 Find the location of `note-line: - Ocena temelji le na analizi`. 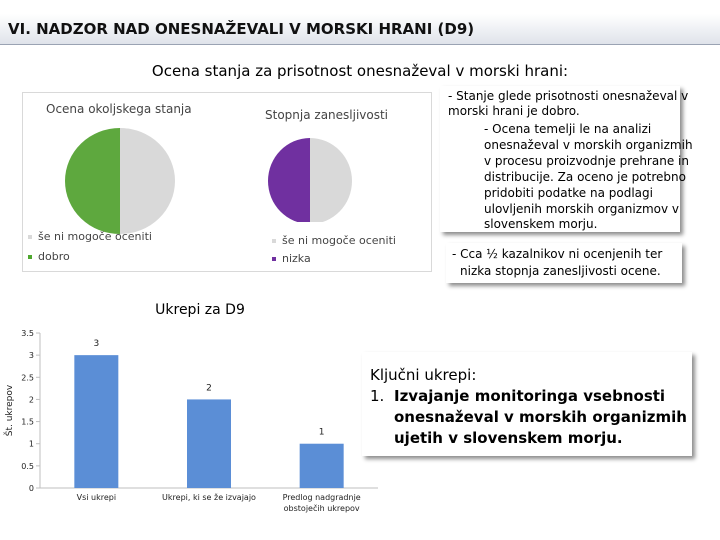

note-line: - Ocena temelji le na analizi is located at coordinates (568, 129).